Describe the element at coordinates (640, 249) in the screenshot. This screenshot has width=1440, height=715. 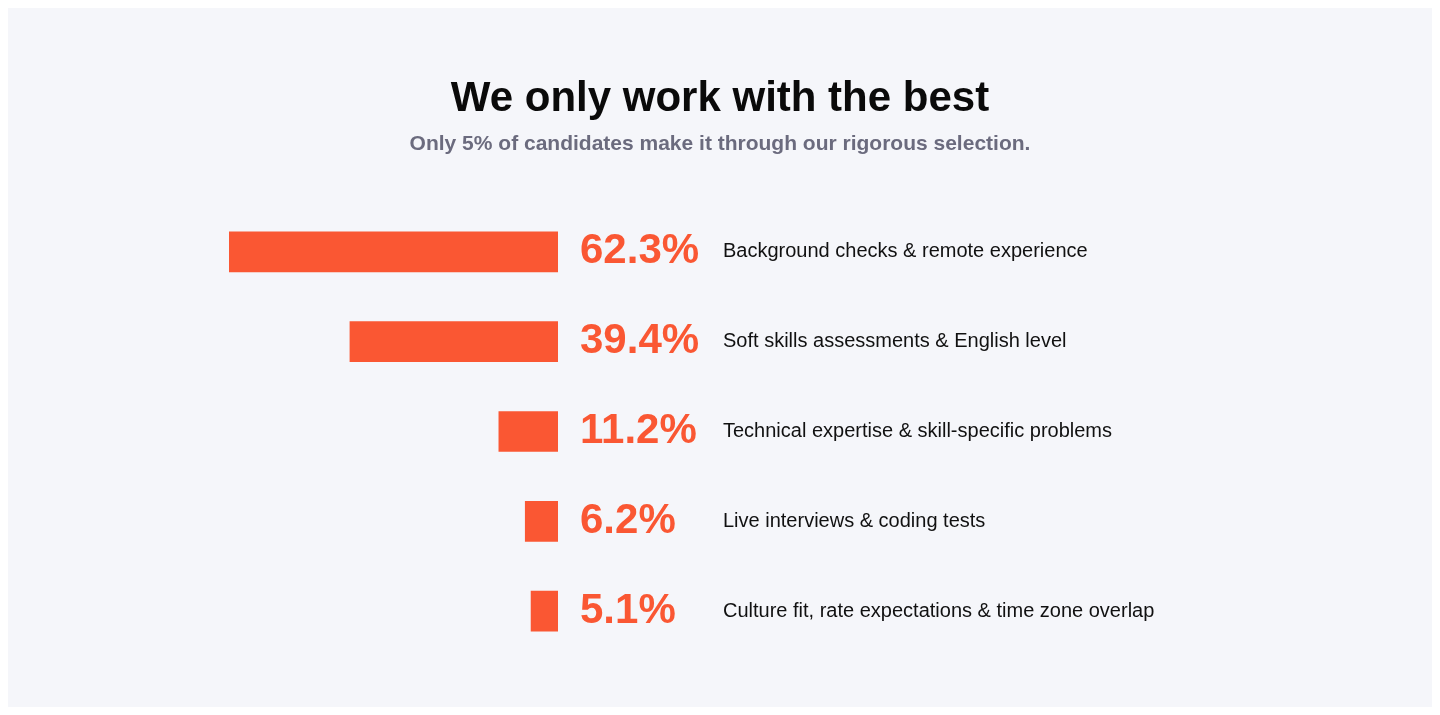
I see `data-label: 62.3%` at that location.